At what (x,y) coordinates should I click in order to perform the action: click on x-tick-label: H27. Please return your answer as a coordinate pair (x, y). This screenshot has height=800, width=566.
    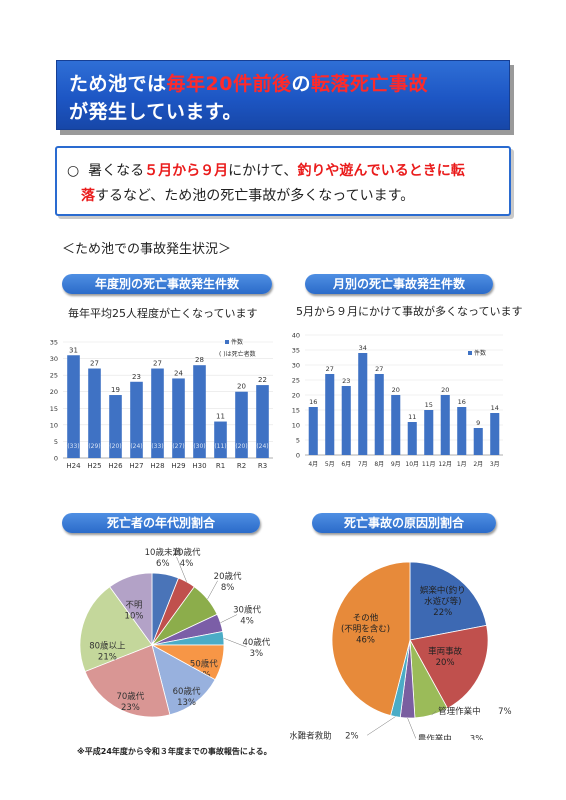
    Looking at the image, I should click on (136, 466).